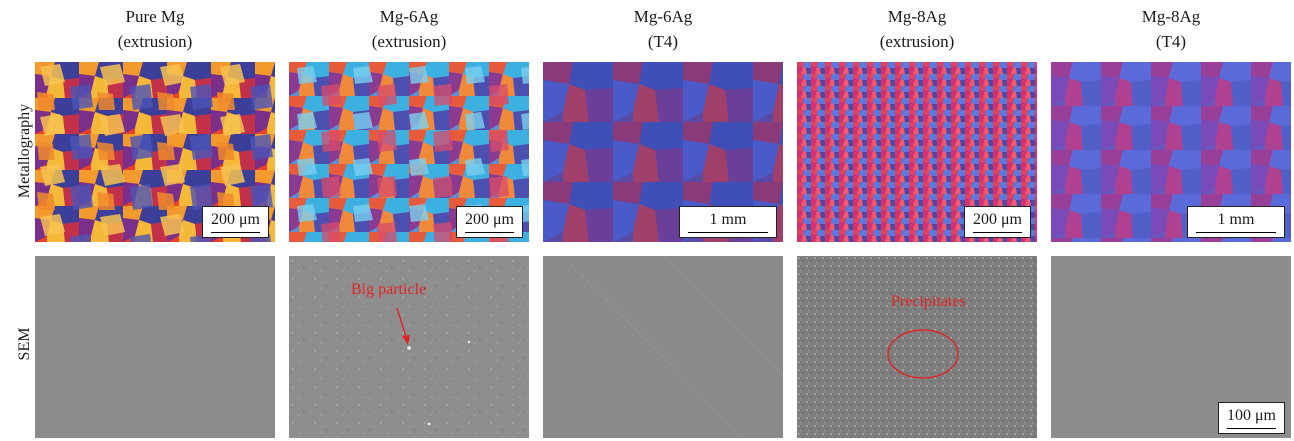  I want to click on sem-mg6ag-extrusion: Big particle, so click(409, 347).